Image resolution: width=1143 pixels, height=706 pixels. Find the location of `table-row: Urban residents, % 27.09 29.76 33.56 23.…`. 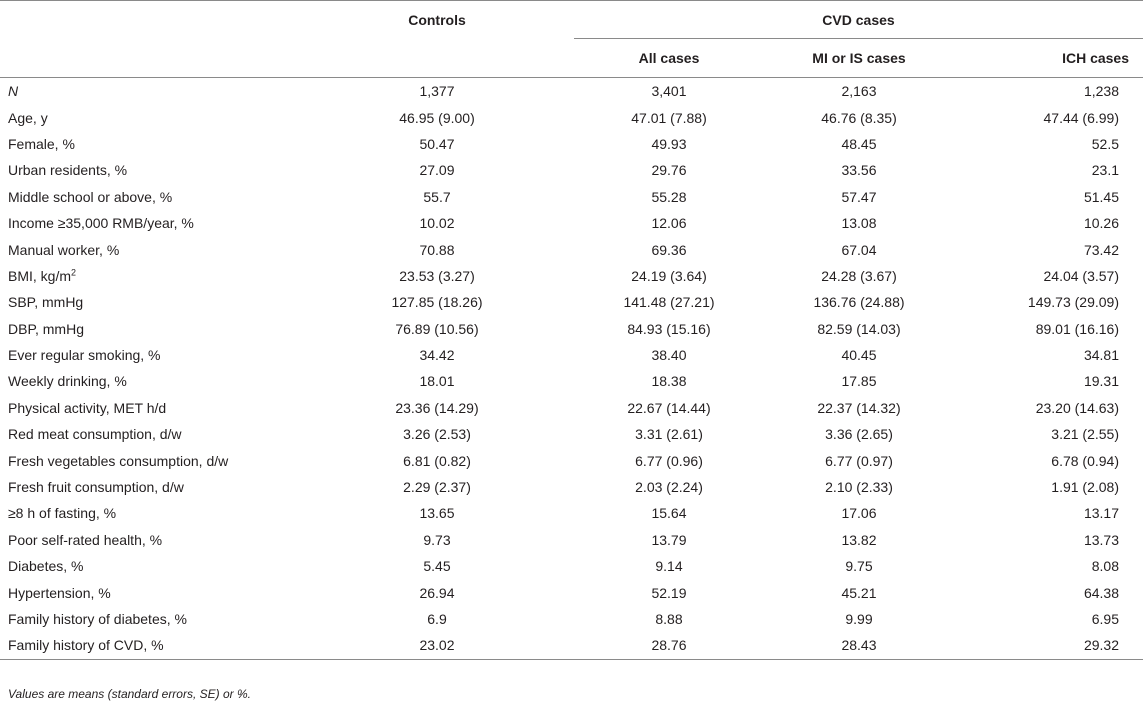

table-row: Urban residents, % 27.09 29.76 33.56 23.… is located at coordinates (571, 170).